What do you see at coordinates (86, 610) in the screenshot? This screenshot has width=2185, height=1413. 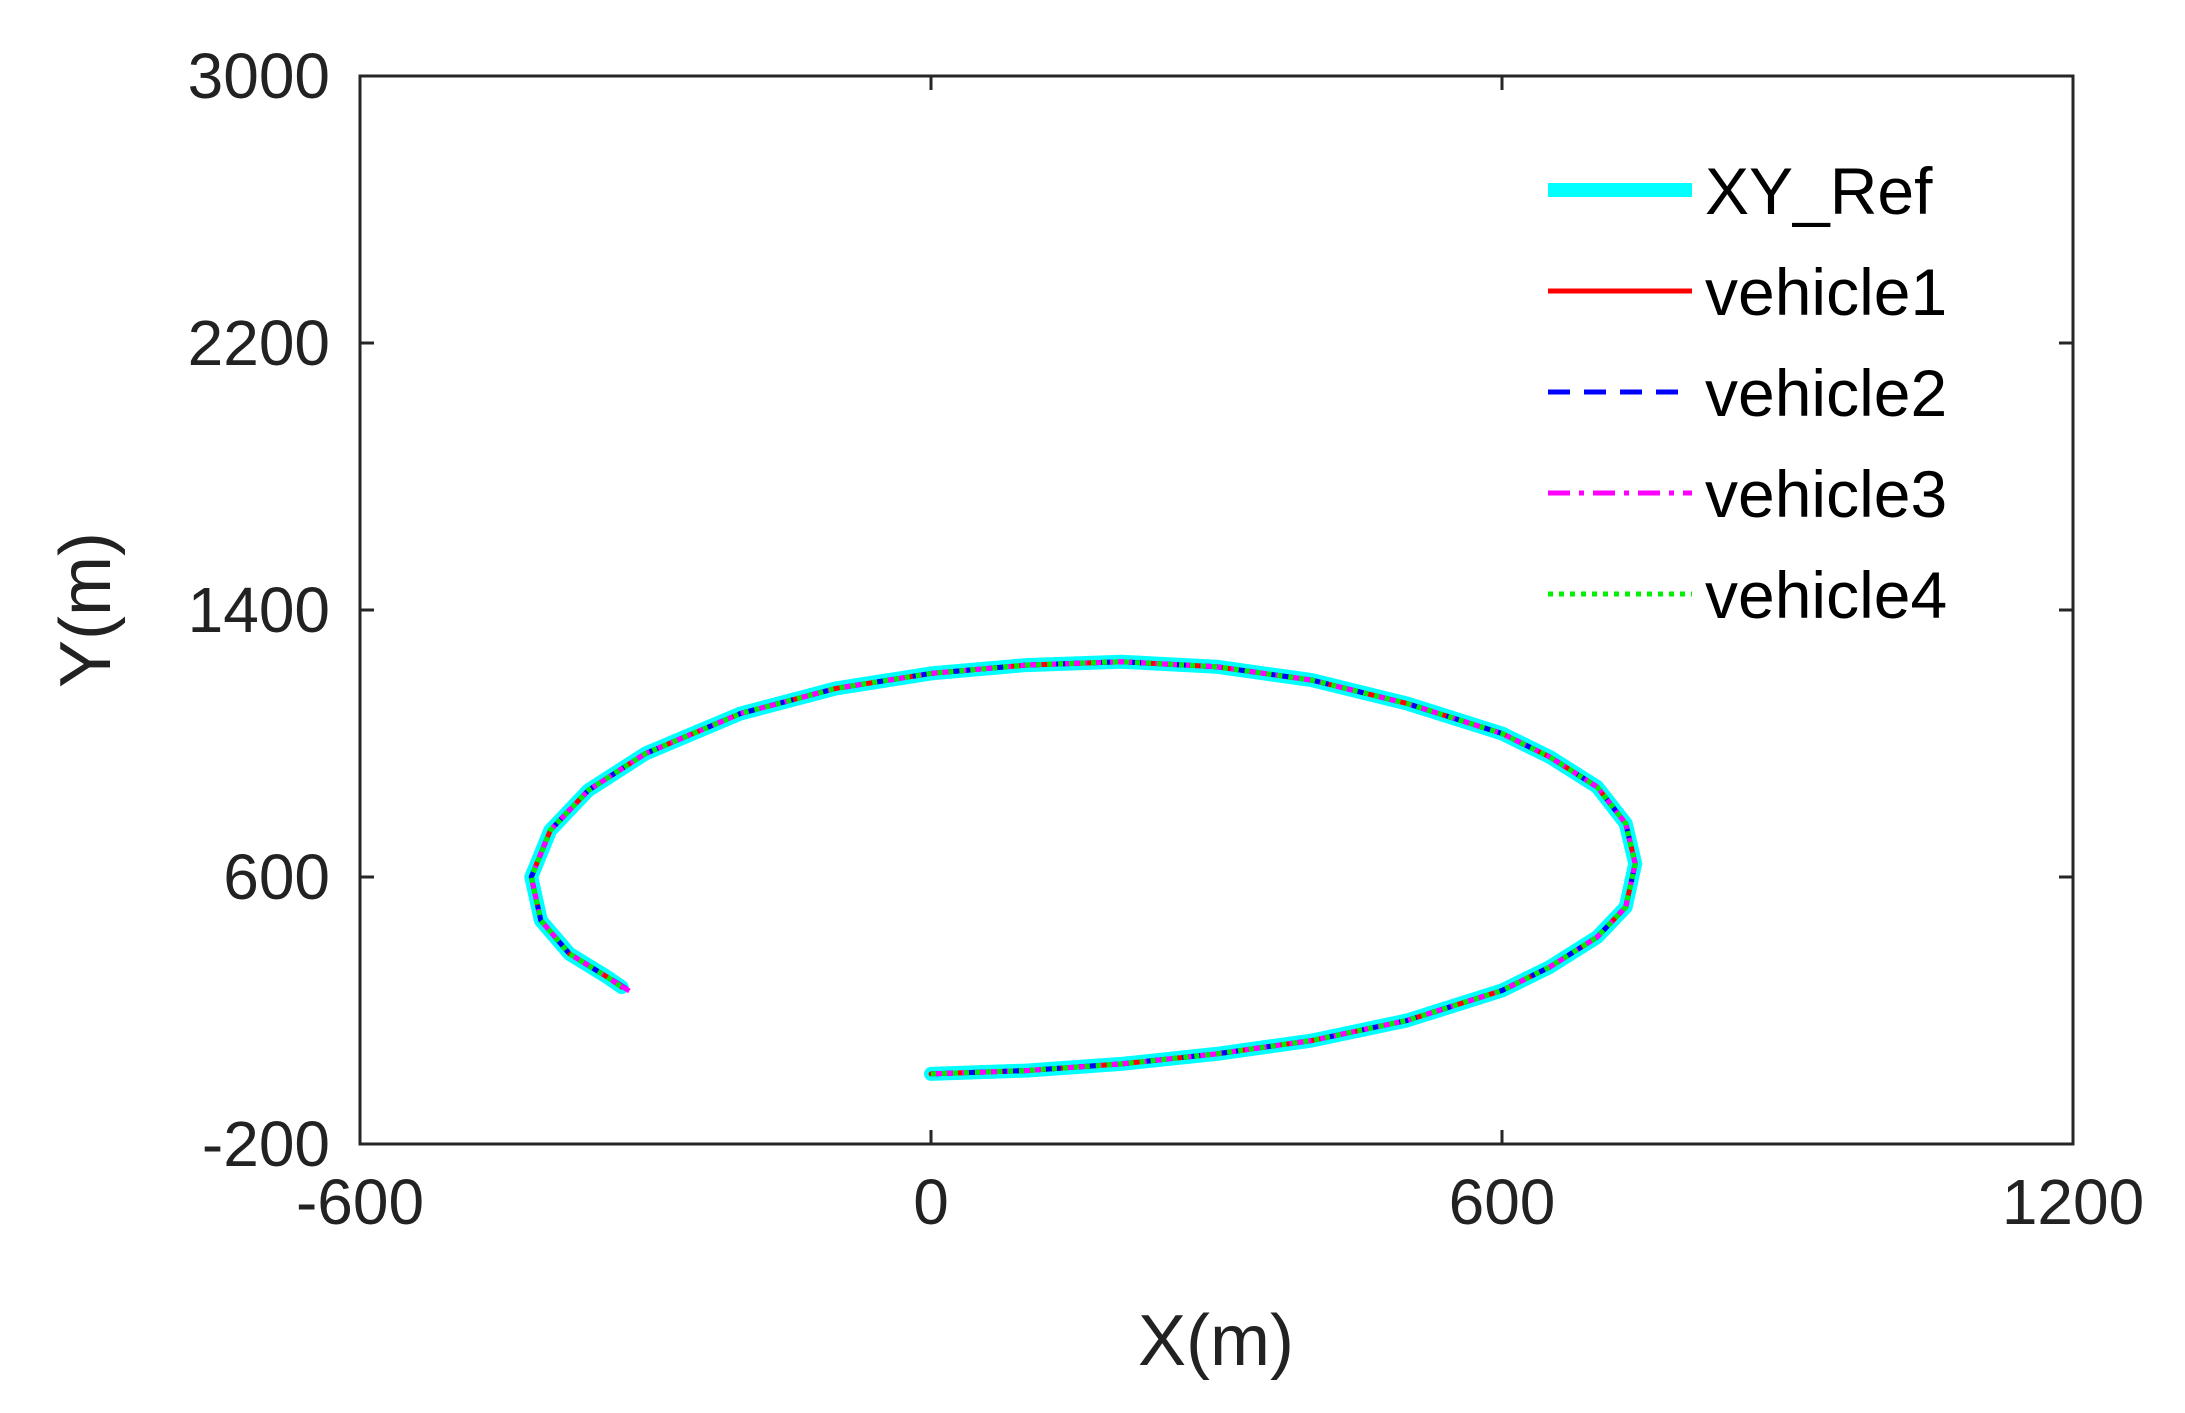 I see `y-axis-label: Y(m)` at bounding box center [86, 610].